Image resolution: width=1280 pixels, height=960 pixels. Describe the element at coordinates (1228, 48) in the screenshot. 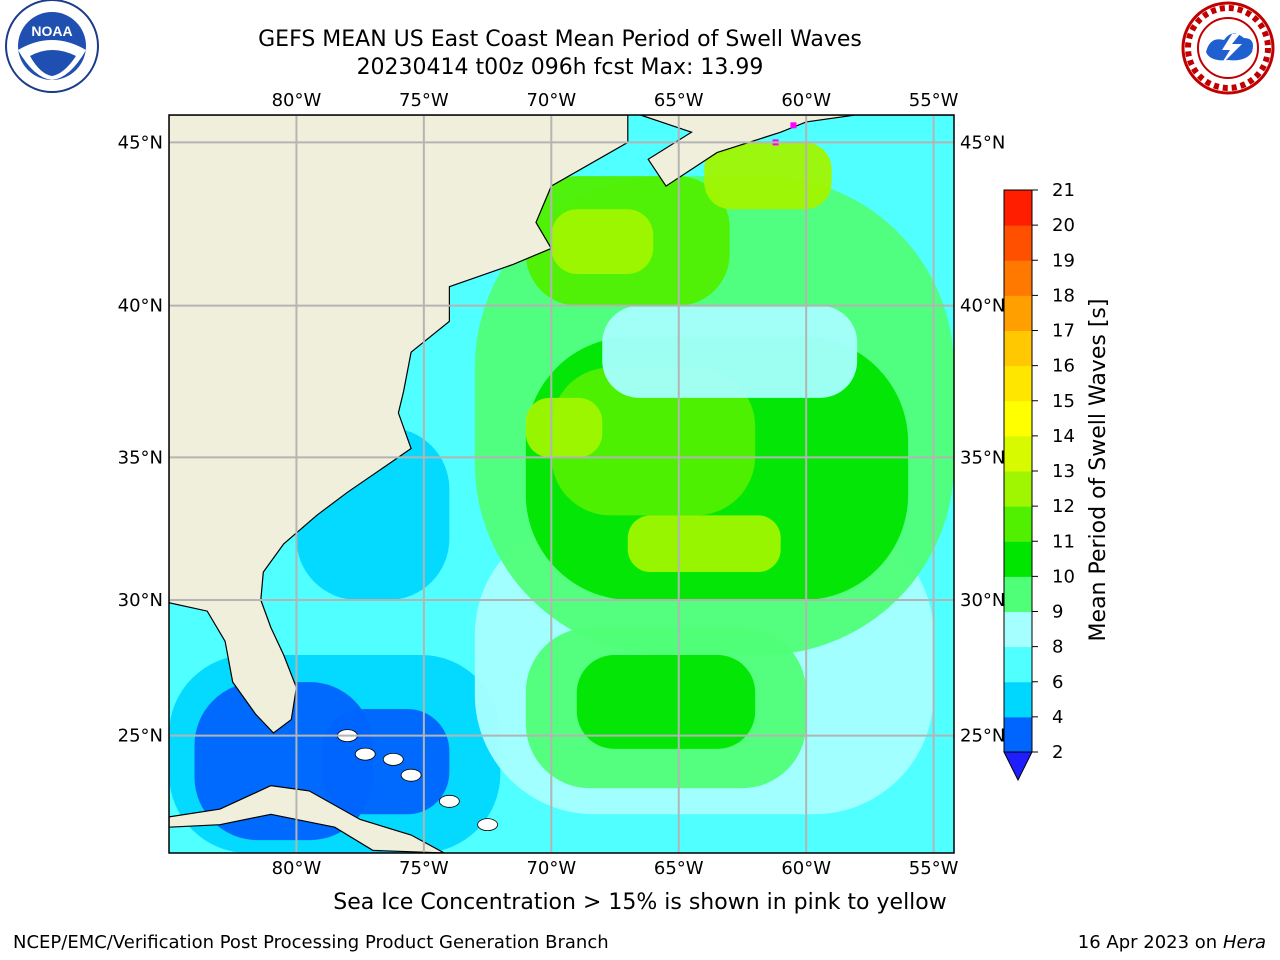

I see `nws-logo` at that location.